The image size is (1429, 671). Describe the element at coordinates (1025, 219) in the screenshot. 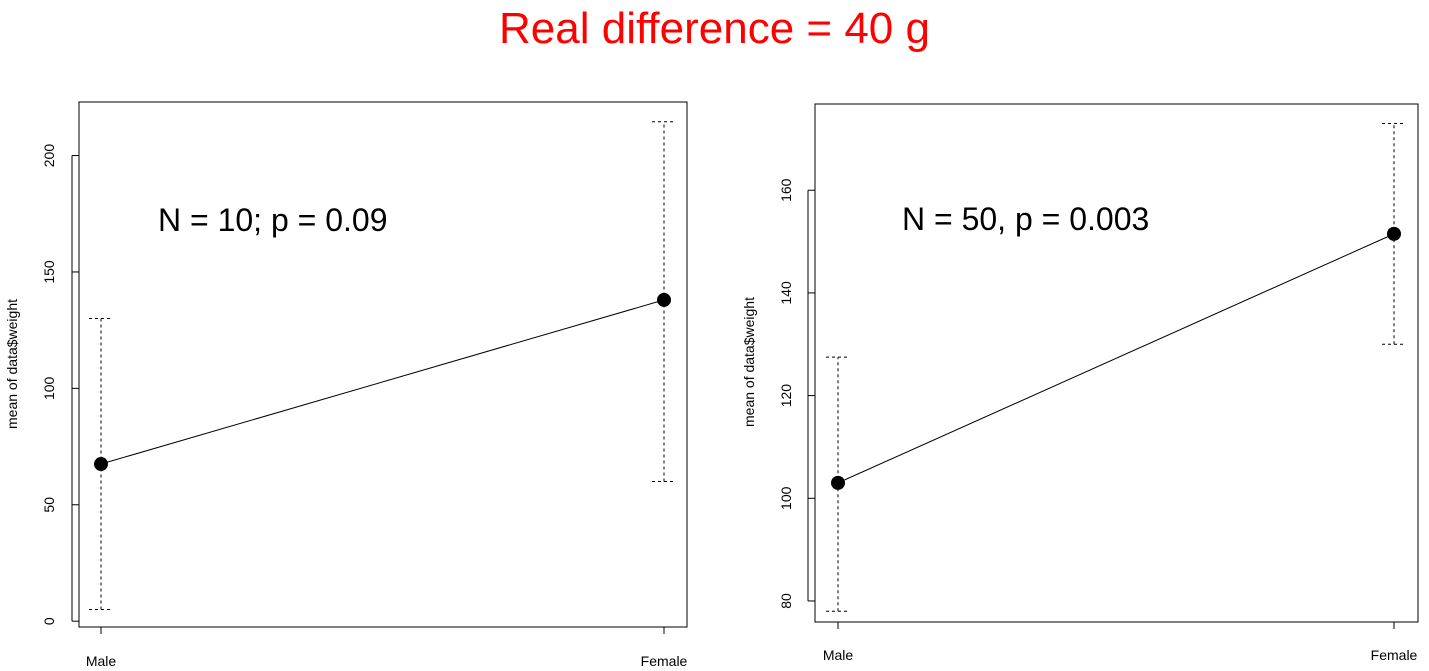

I see `stats-annotation: N = 50, p = 0.003` at that location.